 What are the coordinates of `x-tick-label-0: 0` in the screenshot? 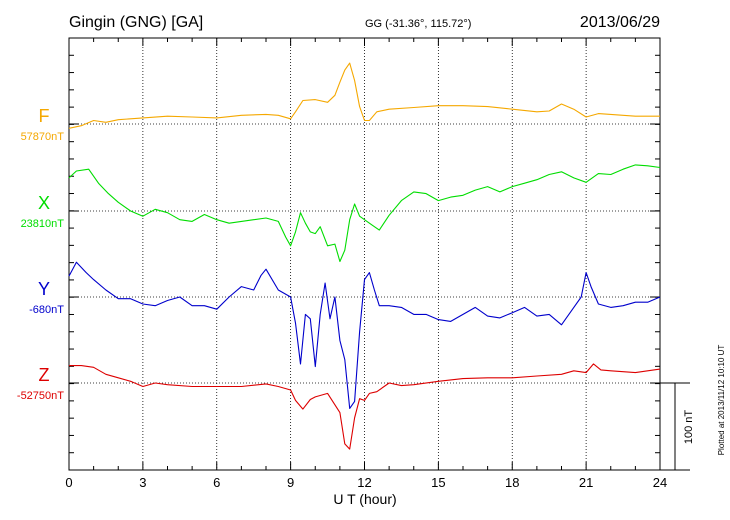 It's located at (68, 482).